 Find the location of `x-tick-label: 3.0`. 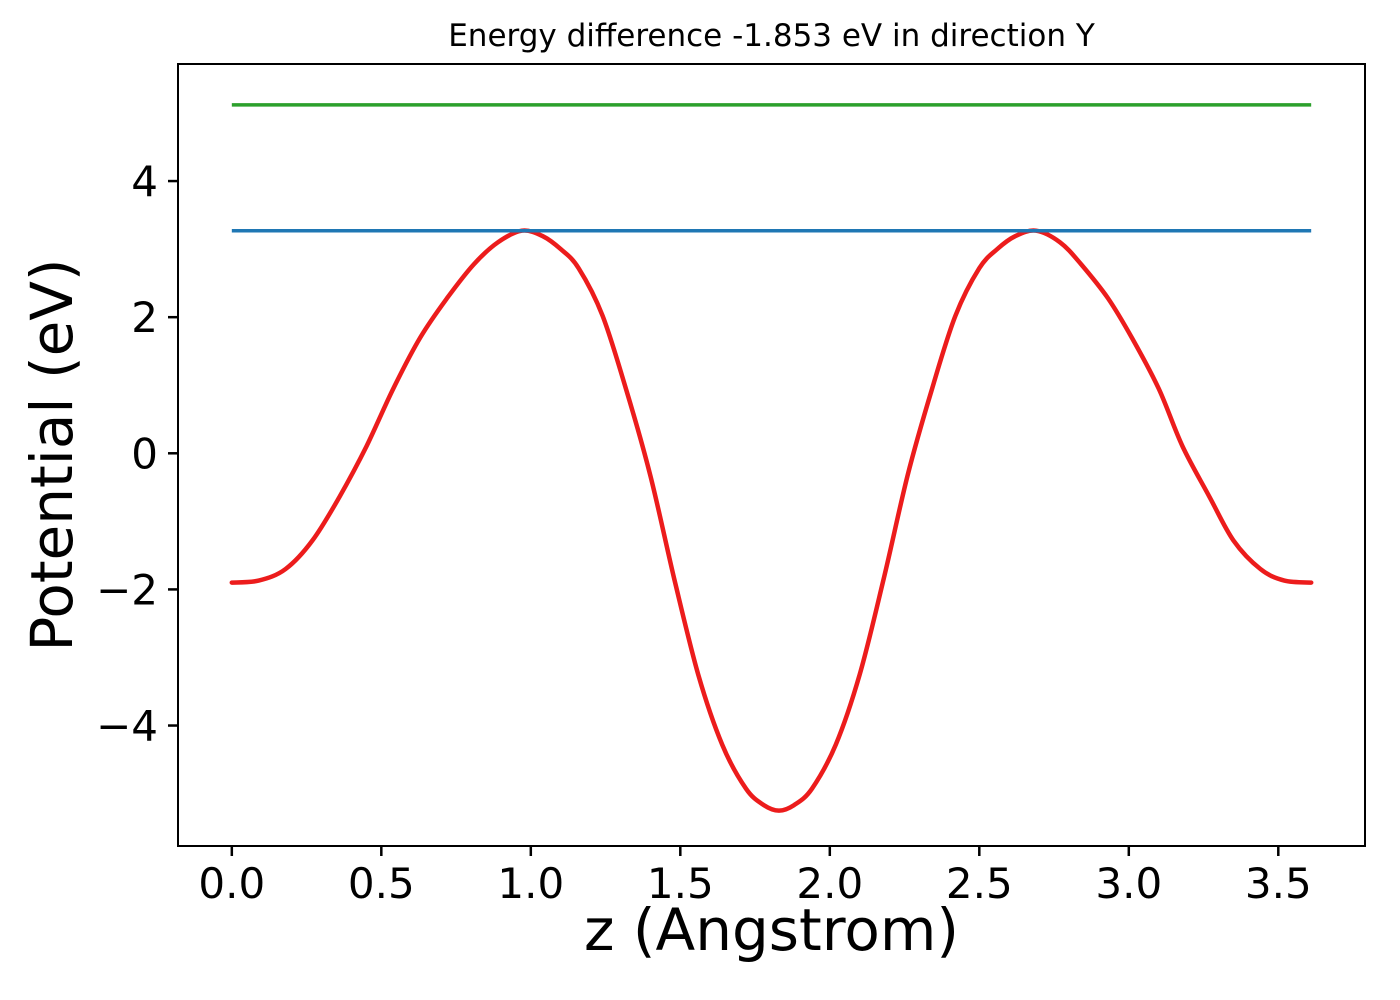

x-tick-label: 3.0 is located at coordinates (1128, 883).